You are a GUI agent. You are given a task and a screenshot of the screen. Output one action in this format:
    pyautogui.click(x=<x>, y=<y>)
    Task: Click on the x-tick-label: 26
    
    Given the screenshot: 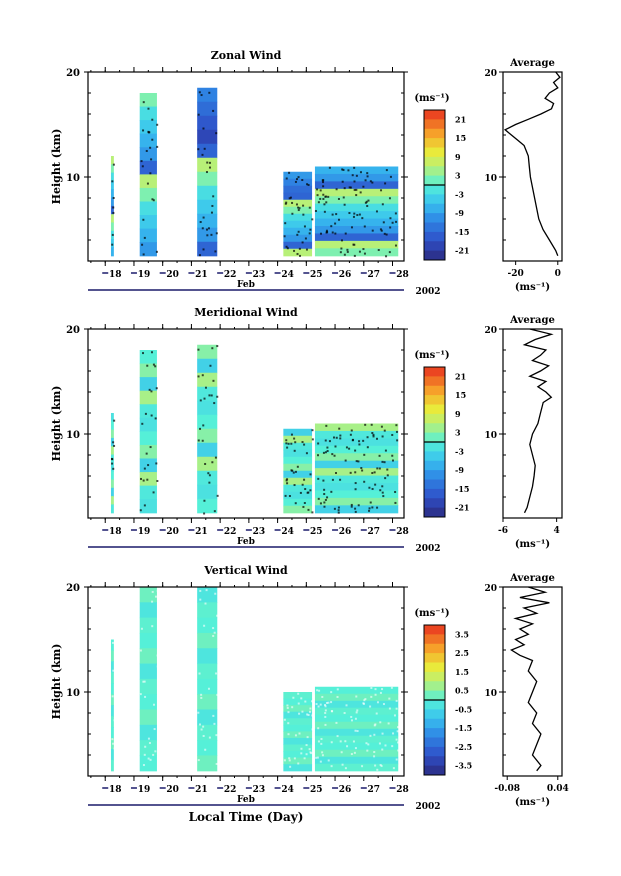 What is the action you would take?
    pyautogui.click(x=345, y=275)
    